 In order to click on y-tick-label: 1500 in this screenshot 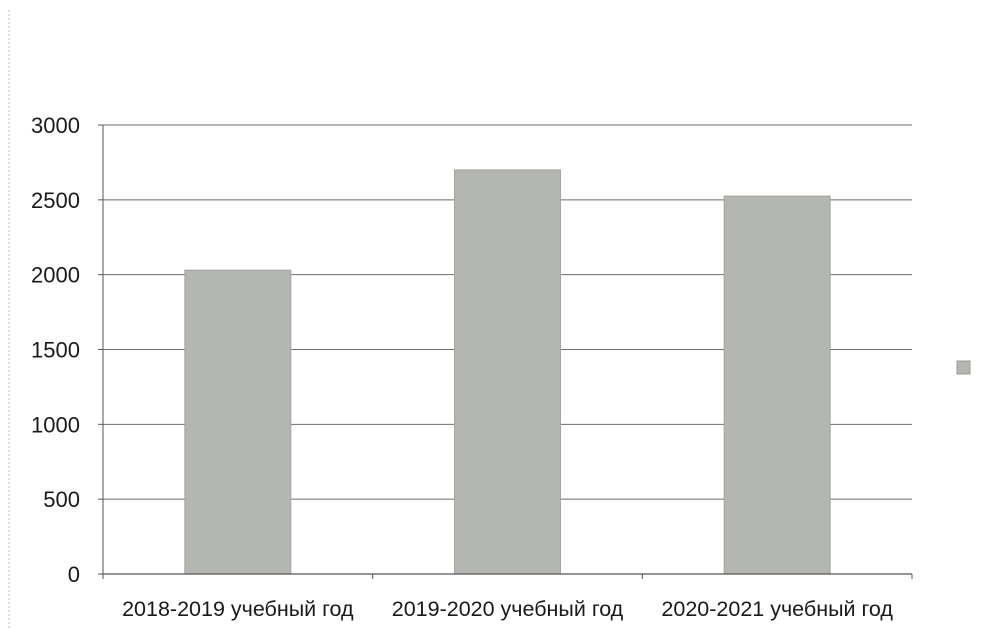, I will do `click(55, 350)`.